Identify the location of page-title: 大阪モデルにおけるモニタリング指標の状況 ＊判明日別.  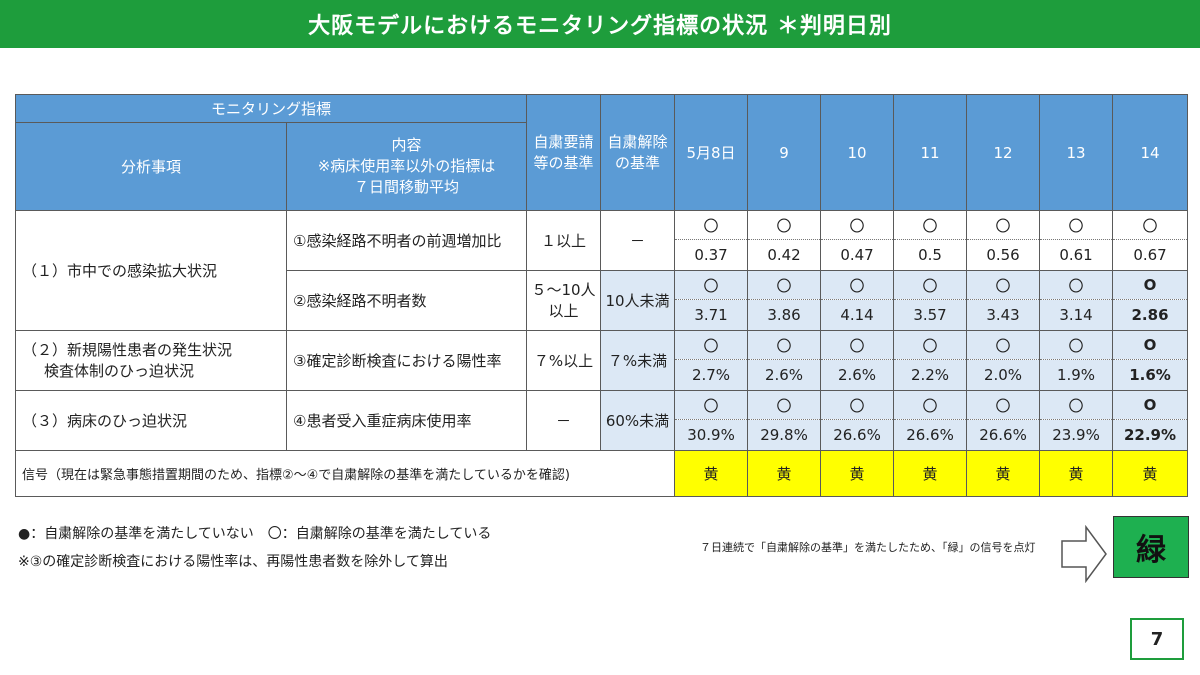
(600, 24).